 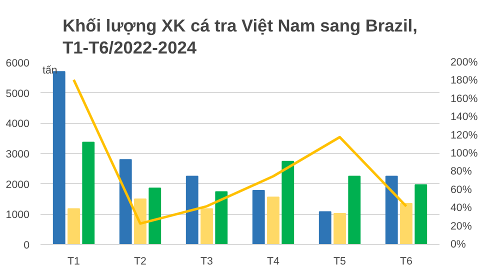 I want to click on y2-tick-label: 120%, so click(x=464, y=135).